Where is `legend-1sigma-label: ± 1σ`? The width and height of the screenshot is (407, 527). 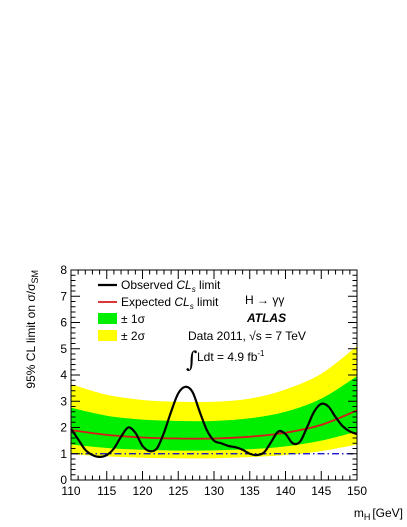
legend-1sigma-label: ± 1σ is located at coordinates (133, 319).